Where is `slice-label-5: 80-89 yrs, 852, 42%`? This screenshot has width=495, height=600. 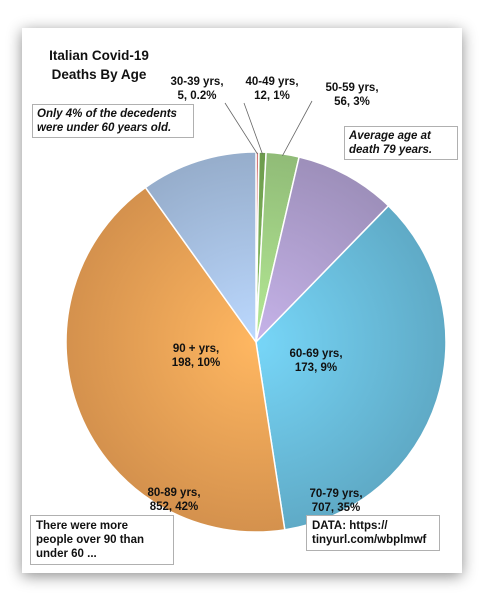
slice-label-5: 80-89 yrs, 852, 42% is located at coordinates (173, 500).